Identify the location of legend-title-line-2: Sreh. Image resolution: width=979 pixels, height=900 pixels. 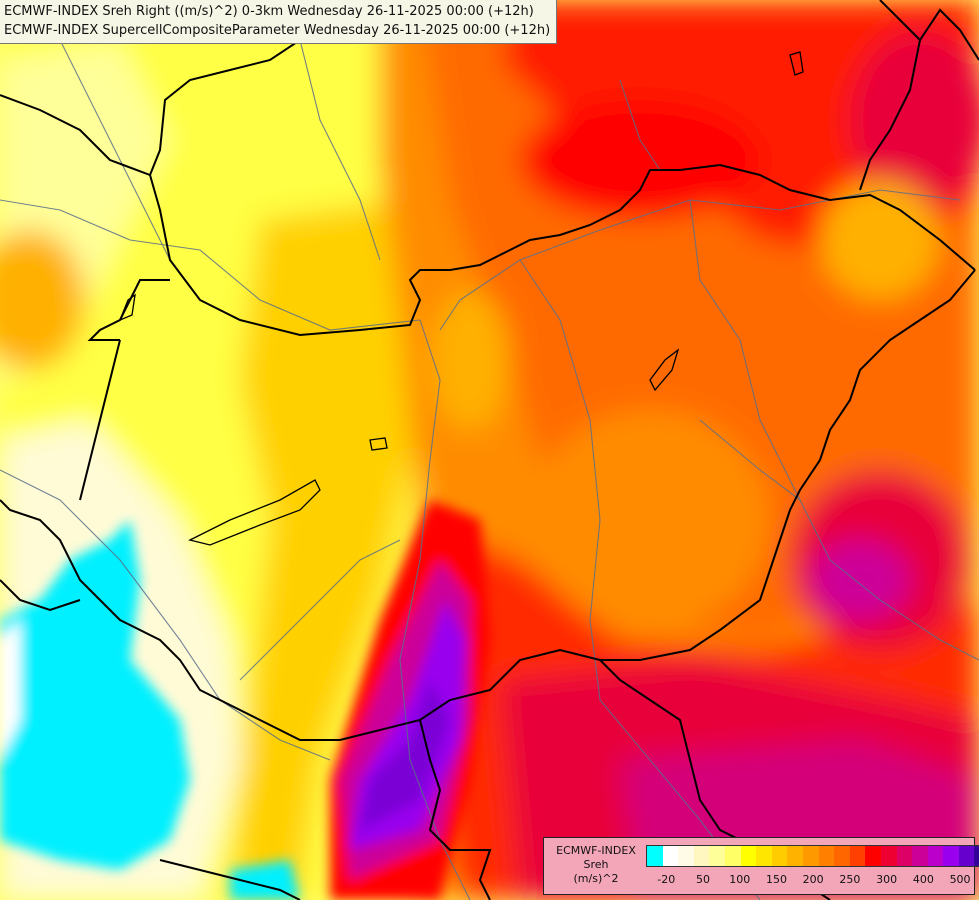
(596, 864).